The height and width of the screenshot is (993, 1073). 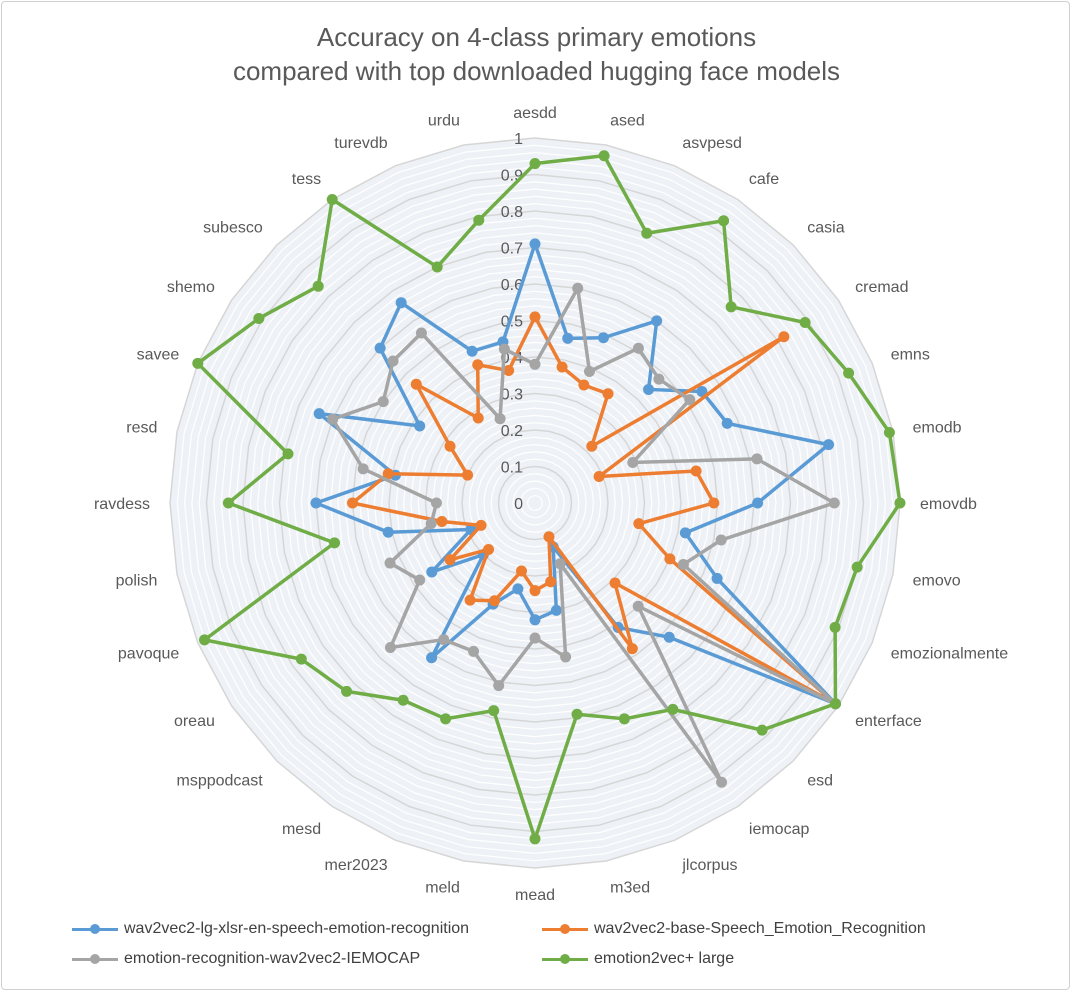 I want to click on legend-item-series-2: wav2vec2-base-Speech_Emotion_Recognition, so click(x=734, y=929).